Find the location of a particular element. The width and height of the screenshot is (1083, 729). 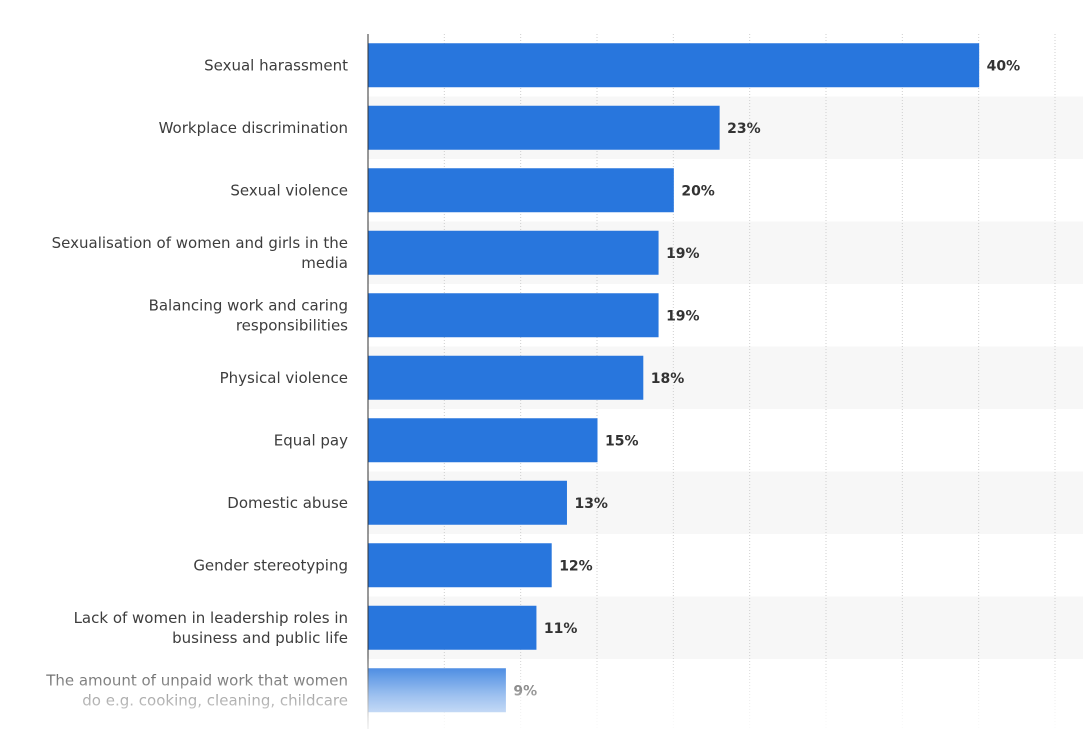

value-label: 12% is located at coordinates (576, 566).